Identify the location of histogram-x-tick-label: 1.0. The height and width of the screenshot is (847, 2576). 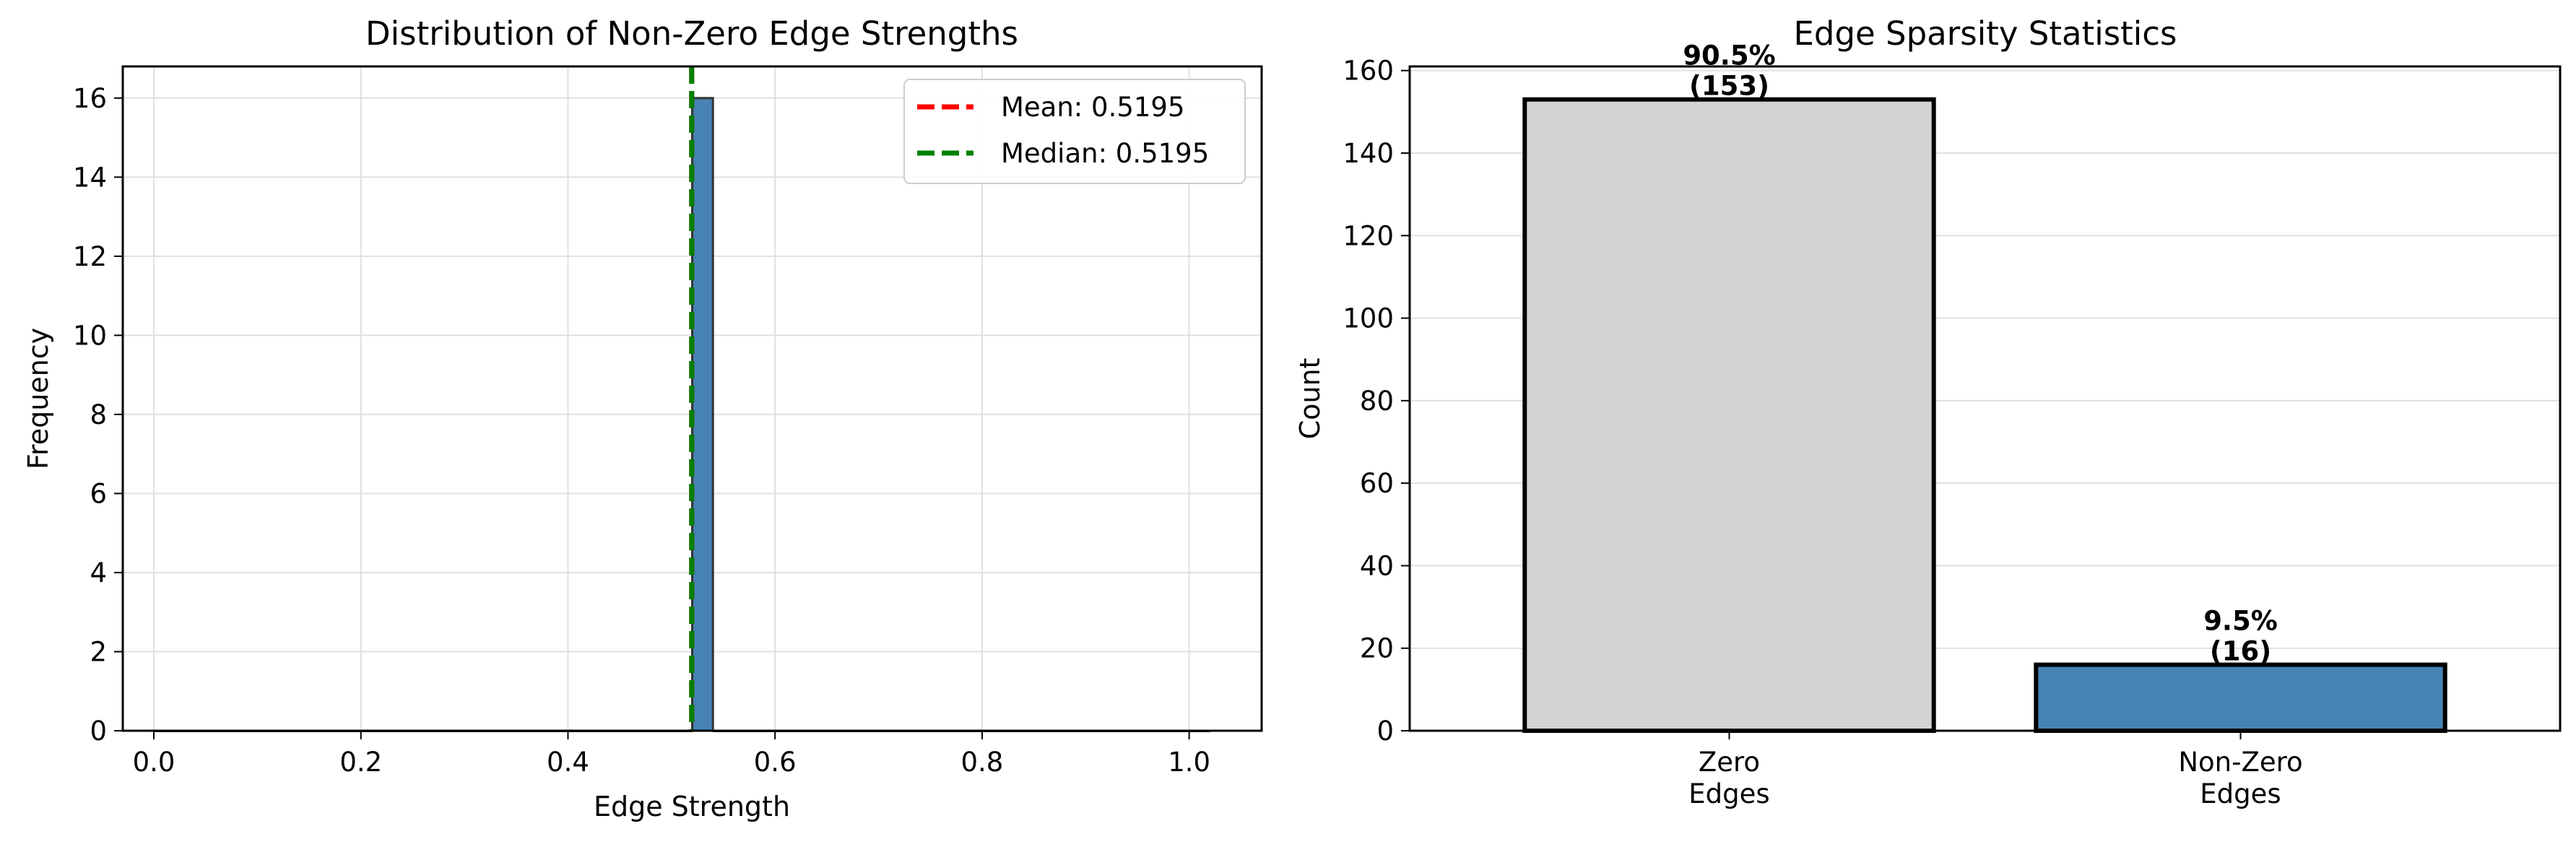
(1189, 762).